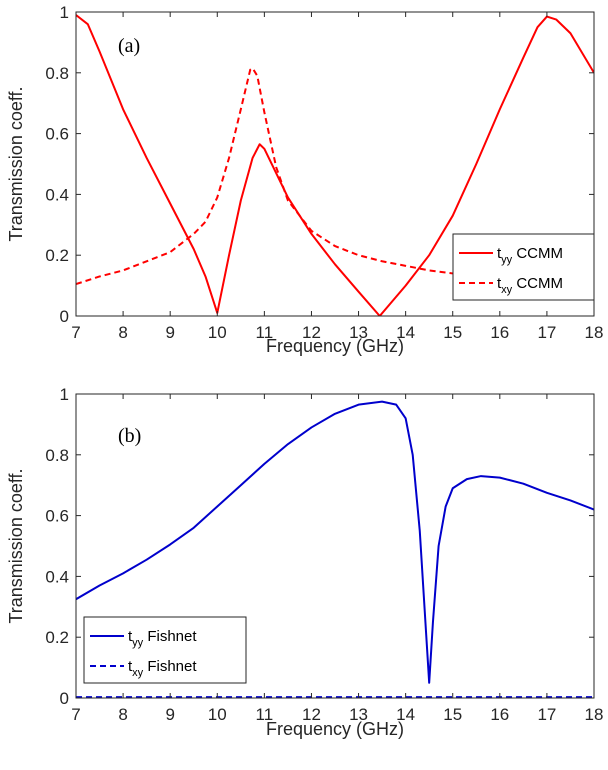 Image resolution: width=608 pixels, height=770 pixels. I want to click on legend-entry: txy Fishnet, so click(162, 668).